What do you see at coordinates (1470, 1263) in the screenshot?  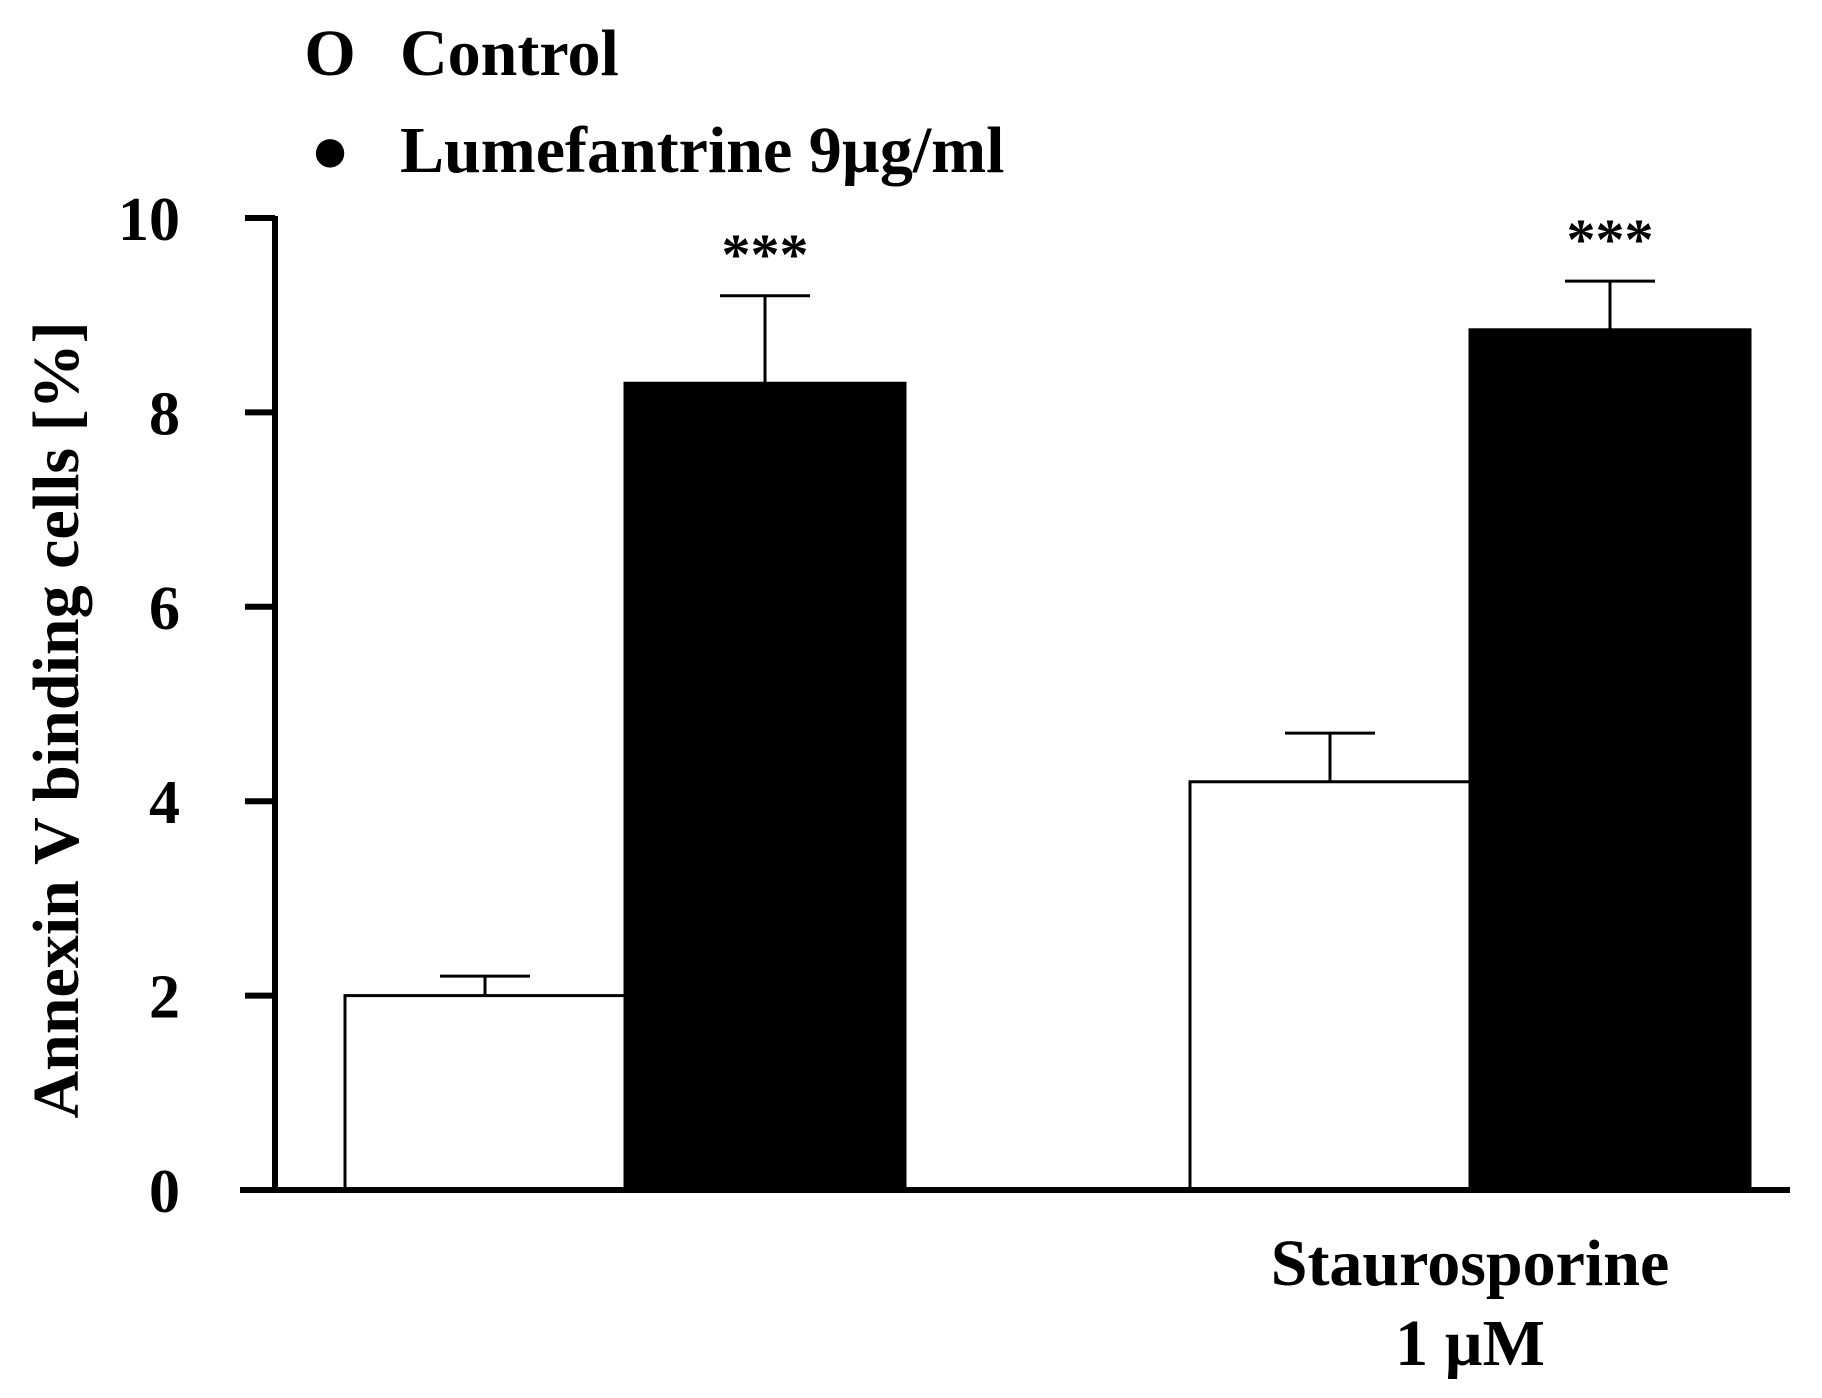 I see `x-category-label: Staurosporine` at bounding box center [1470, 1263].